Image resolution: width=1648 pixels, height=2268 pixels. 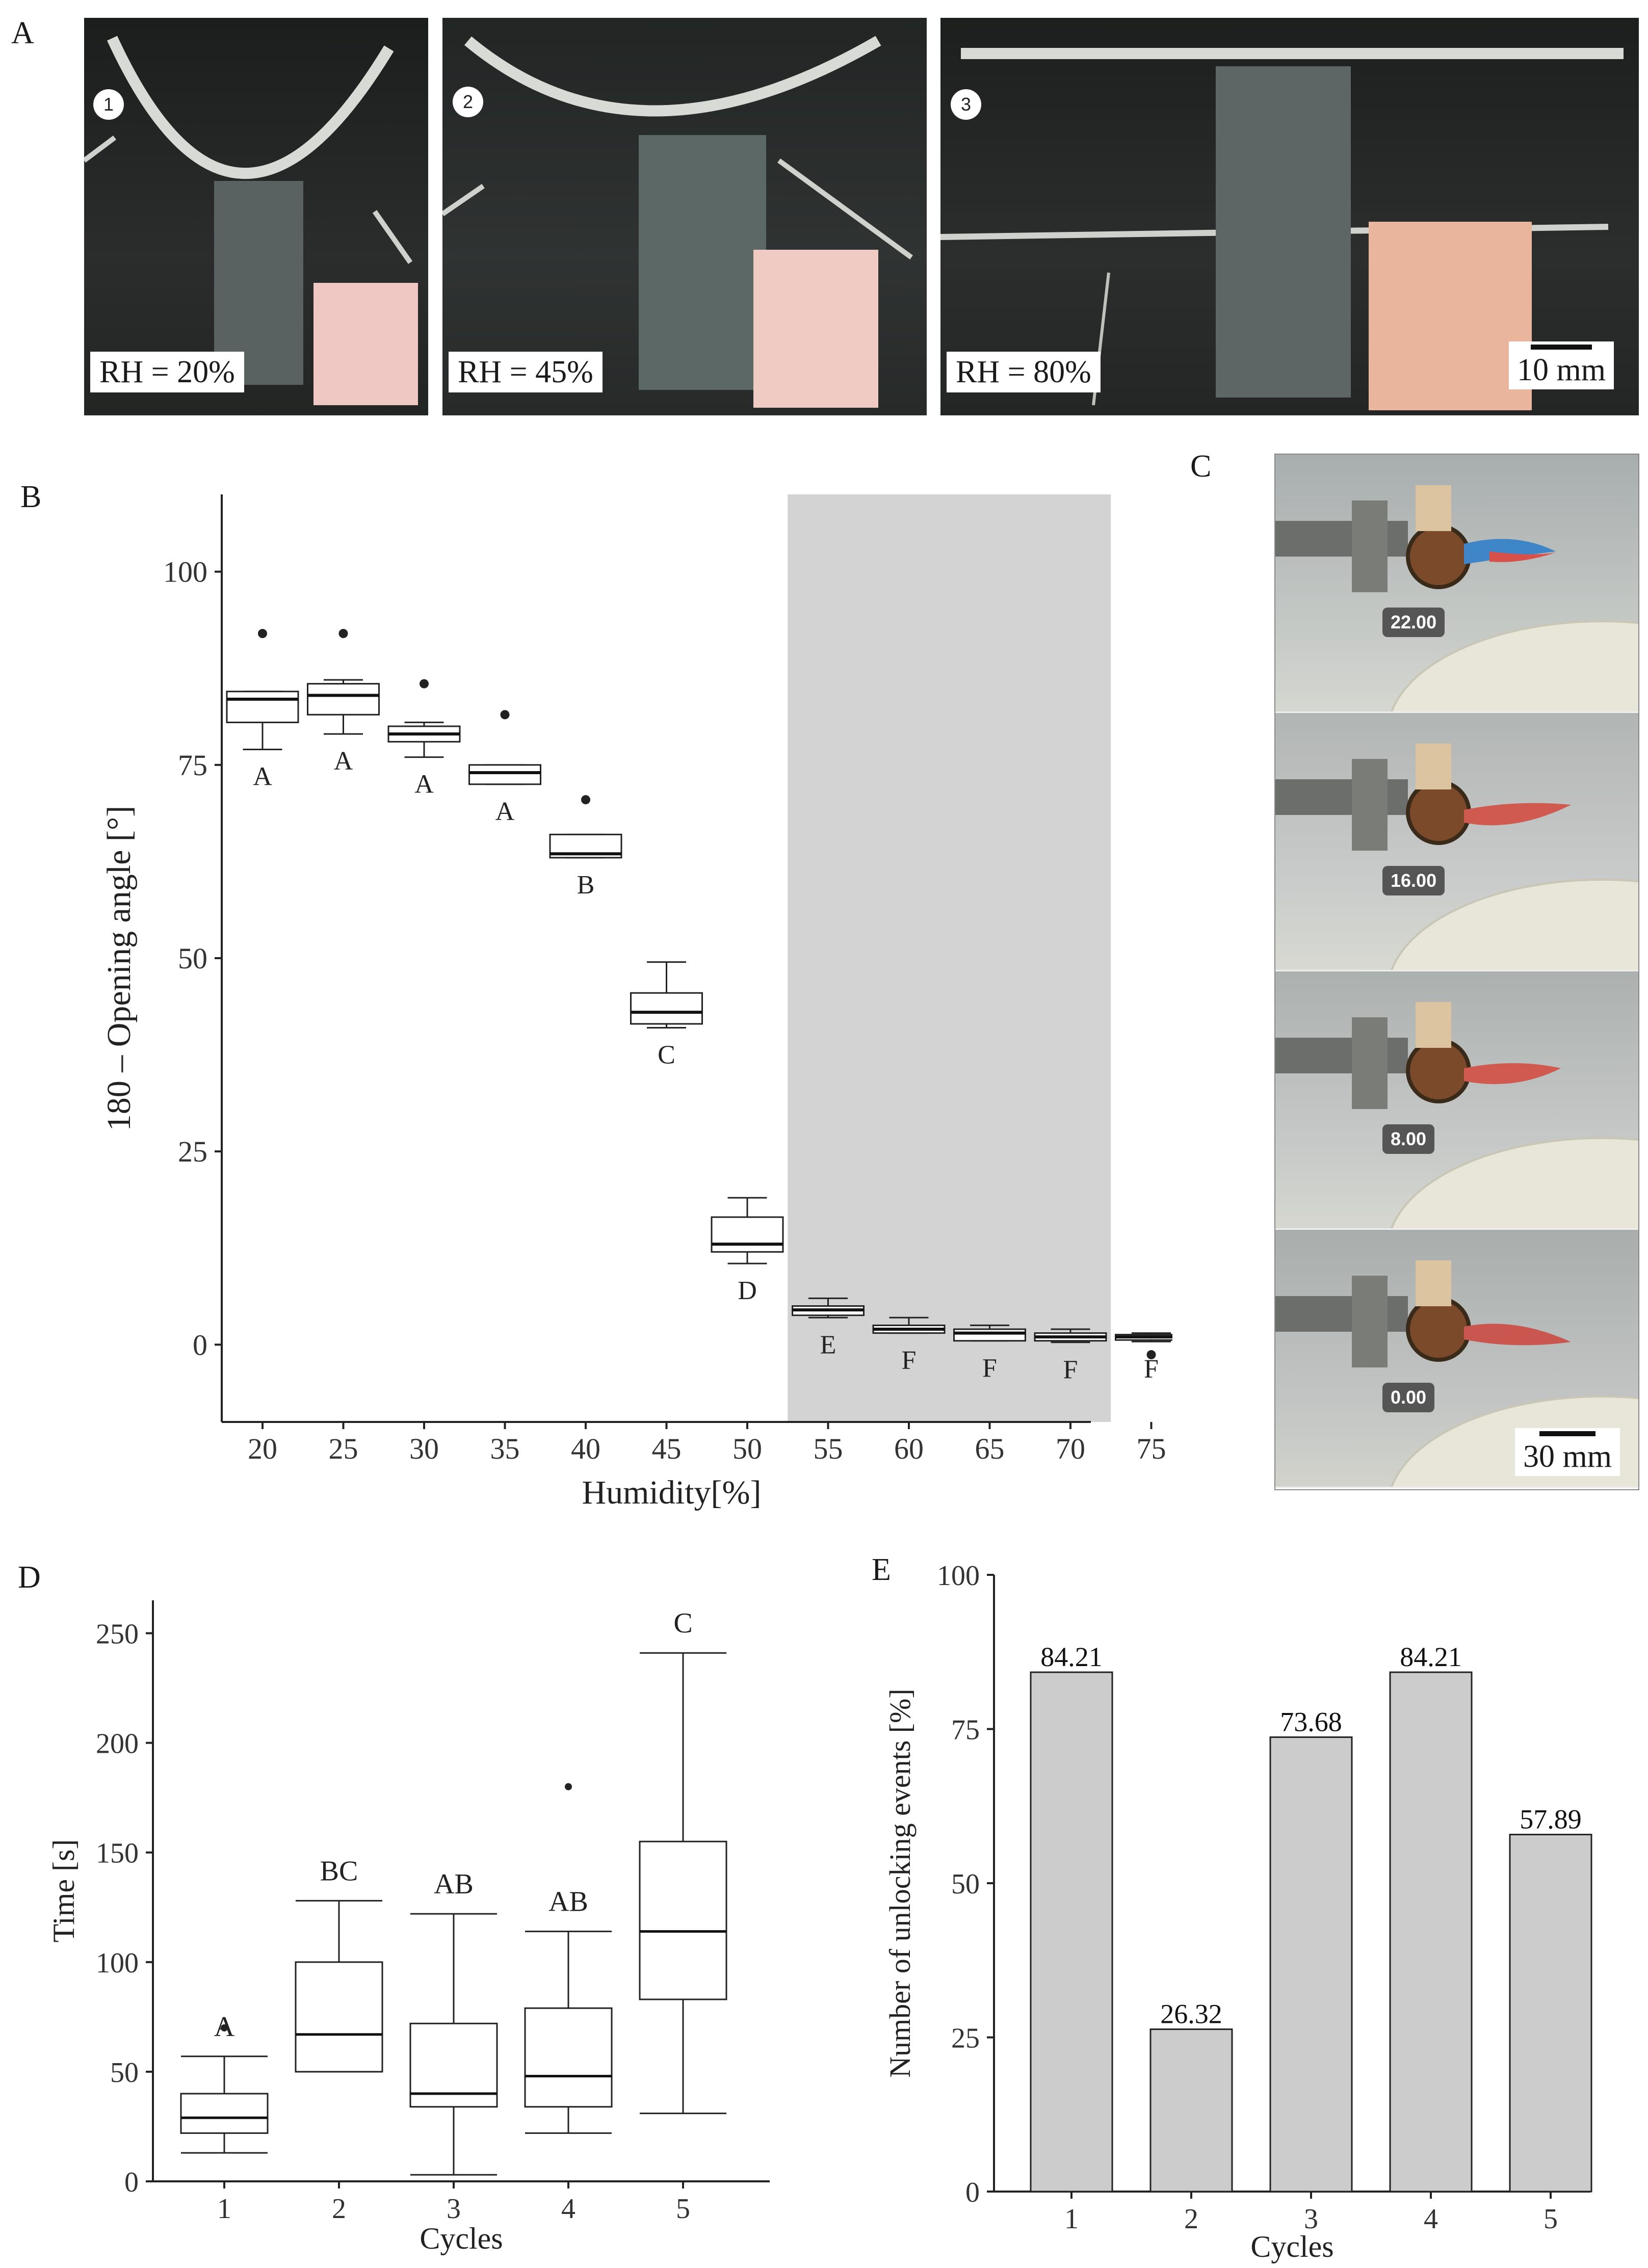 I want to click on x-tick-label: 50, so click(x=747, y=1448).